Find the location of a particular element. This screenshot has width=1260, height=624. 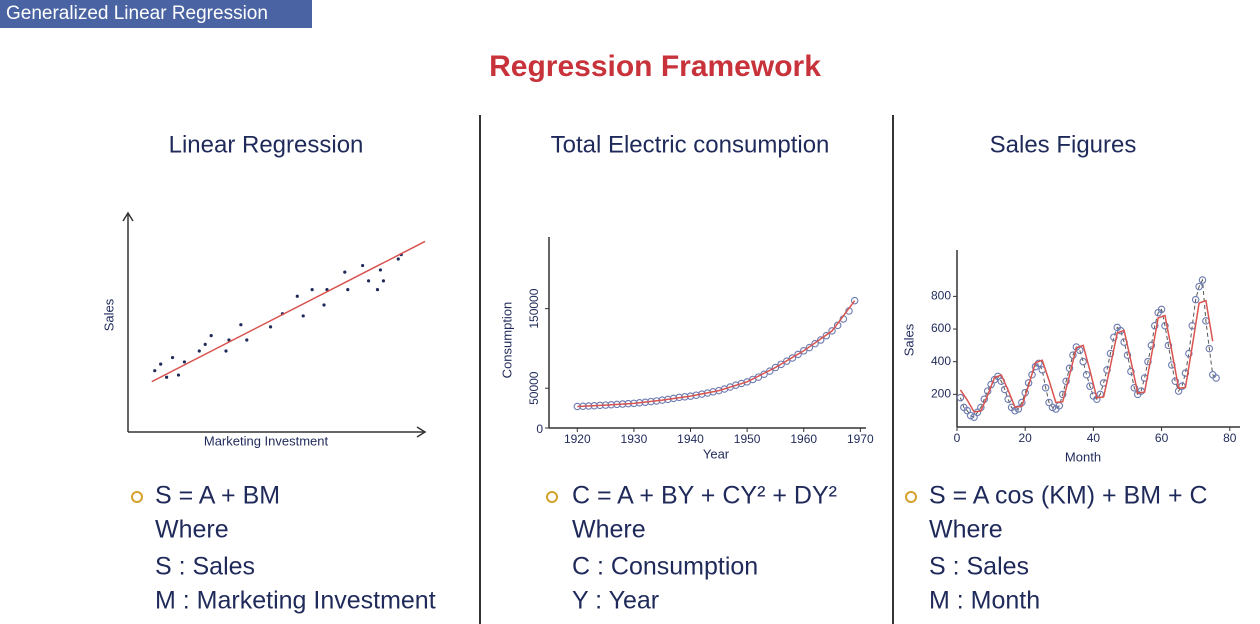

formula: S = A cos (KM) + BM + C is located at coordinates (1068, 496).